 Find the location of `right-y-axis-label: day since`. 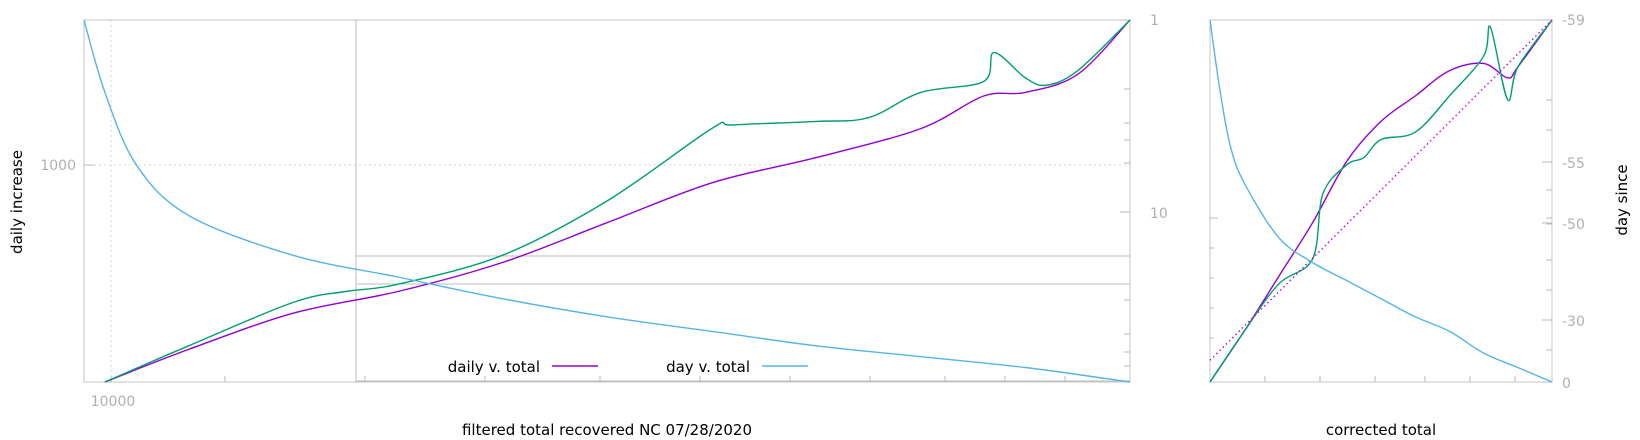

right-y-axis-label: day since is located at coordinates (1622, 199).